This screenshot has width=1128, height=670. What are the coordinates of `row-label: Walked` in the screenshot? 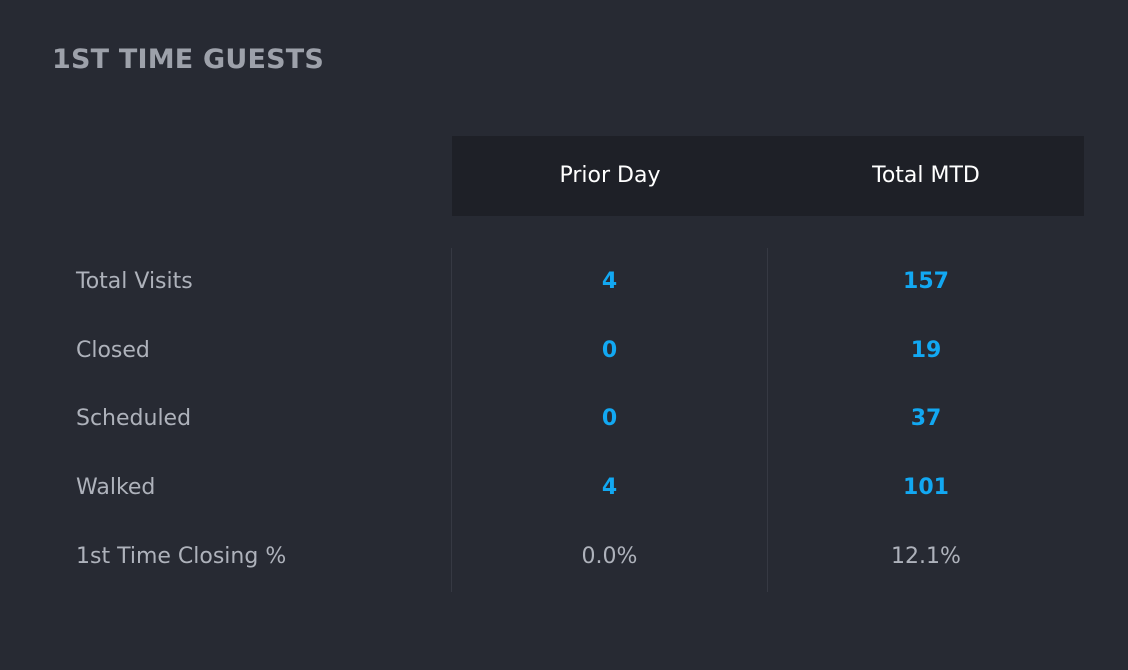 It's located at (116, 487).